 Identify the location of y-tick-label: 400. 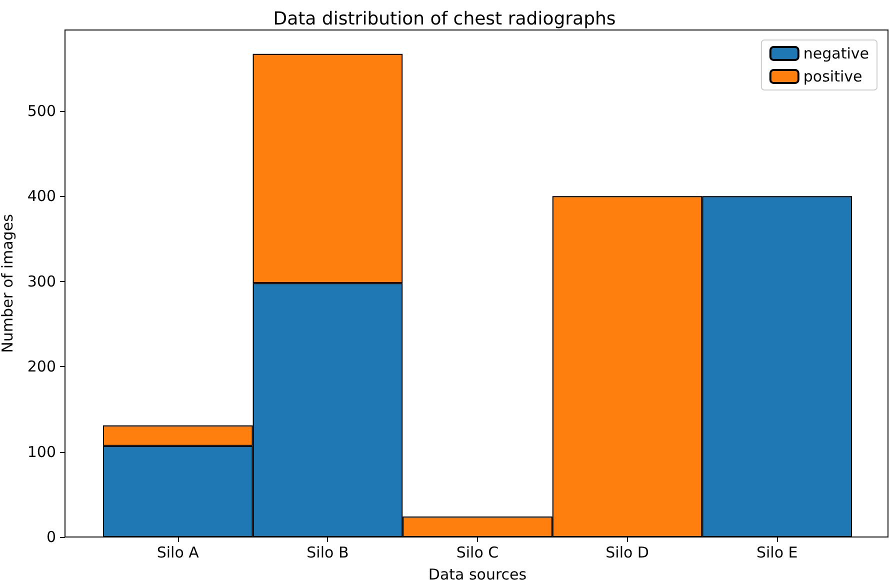
(41, 196).